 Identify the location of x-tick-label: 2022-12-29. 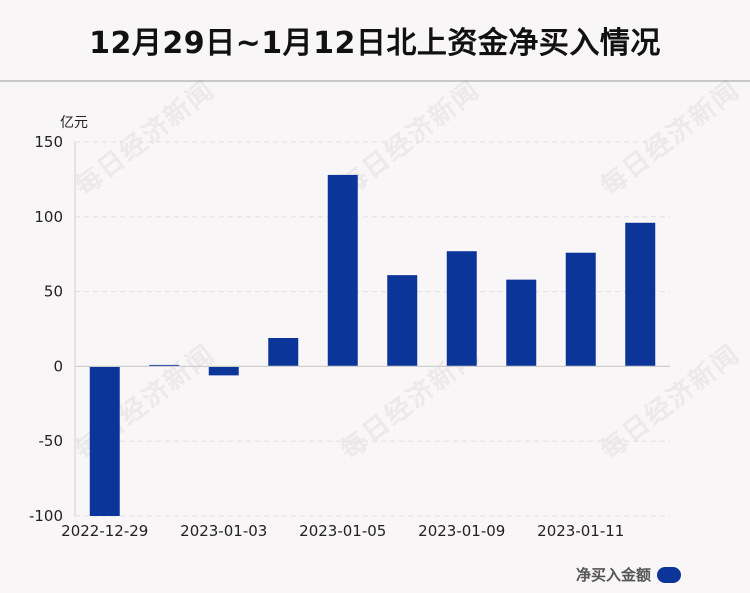
(104, 531).